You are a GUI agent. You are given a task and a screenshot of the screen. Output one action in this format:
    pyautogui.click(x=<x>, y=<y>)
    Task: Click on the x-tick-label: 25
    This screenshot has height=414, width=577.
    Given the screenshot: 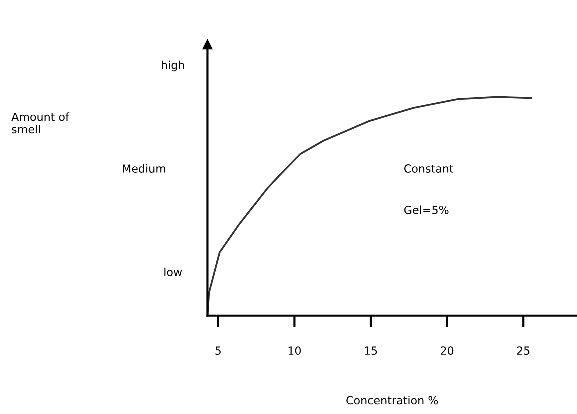 What is the action you would take?
    pyautogui.click(x=523, y=351)
    